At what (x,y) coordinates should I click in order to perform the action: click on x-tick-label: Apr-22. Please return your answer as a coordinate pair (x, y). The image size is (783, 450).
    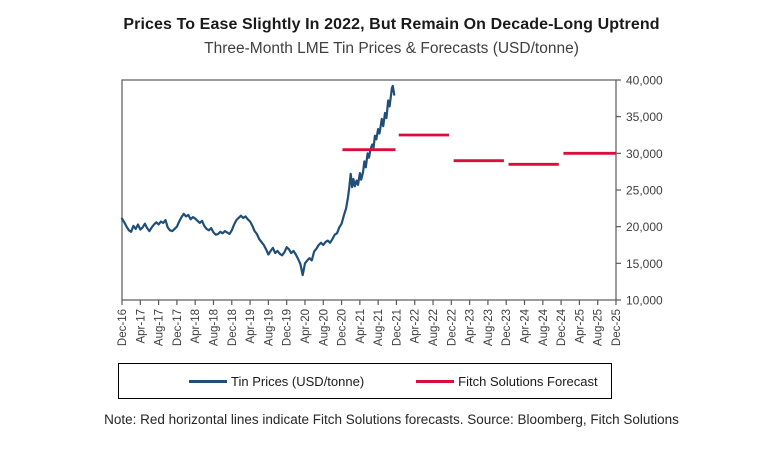
    Looking at the image, I should click on (416, 326).